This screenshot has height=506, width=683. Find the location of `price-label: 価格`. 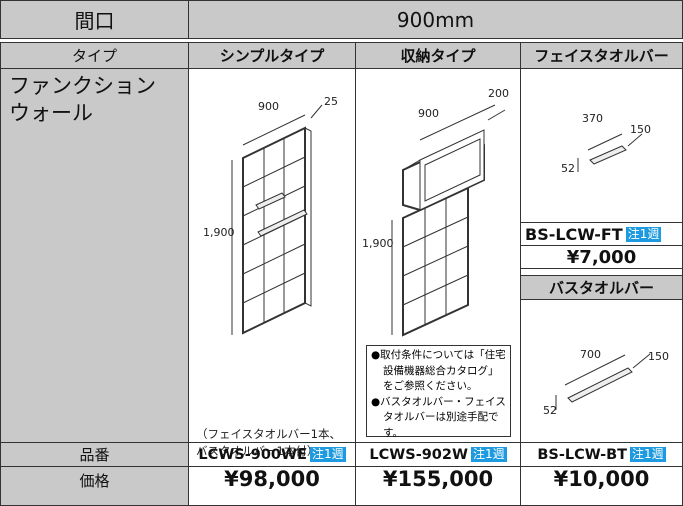

price-label: 価格 is located at coordinates (94, 486).